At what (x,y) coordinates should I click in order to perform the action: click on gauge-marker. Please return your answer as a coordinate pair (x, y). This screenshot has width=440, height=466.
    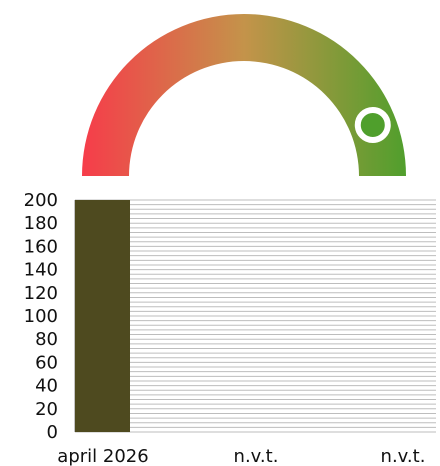
    Looking at the image, I should click on (372, 125).